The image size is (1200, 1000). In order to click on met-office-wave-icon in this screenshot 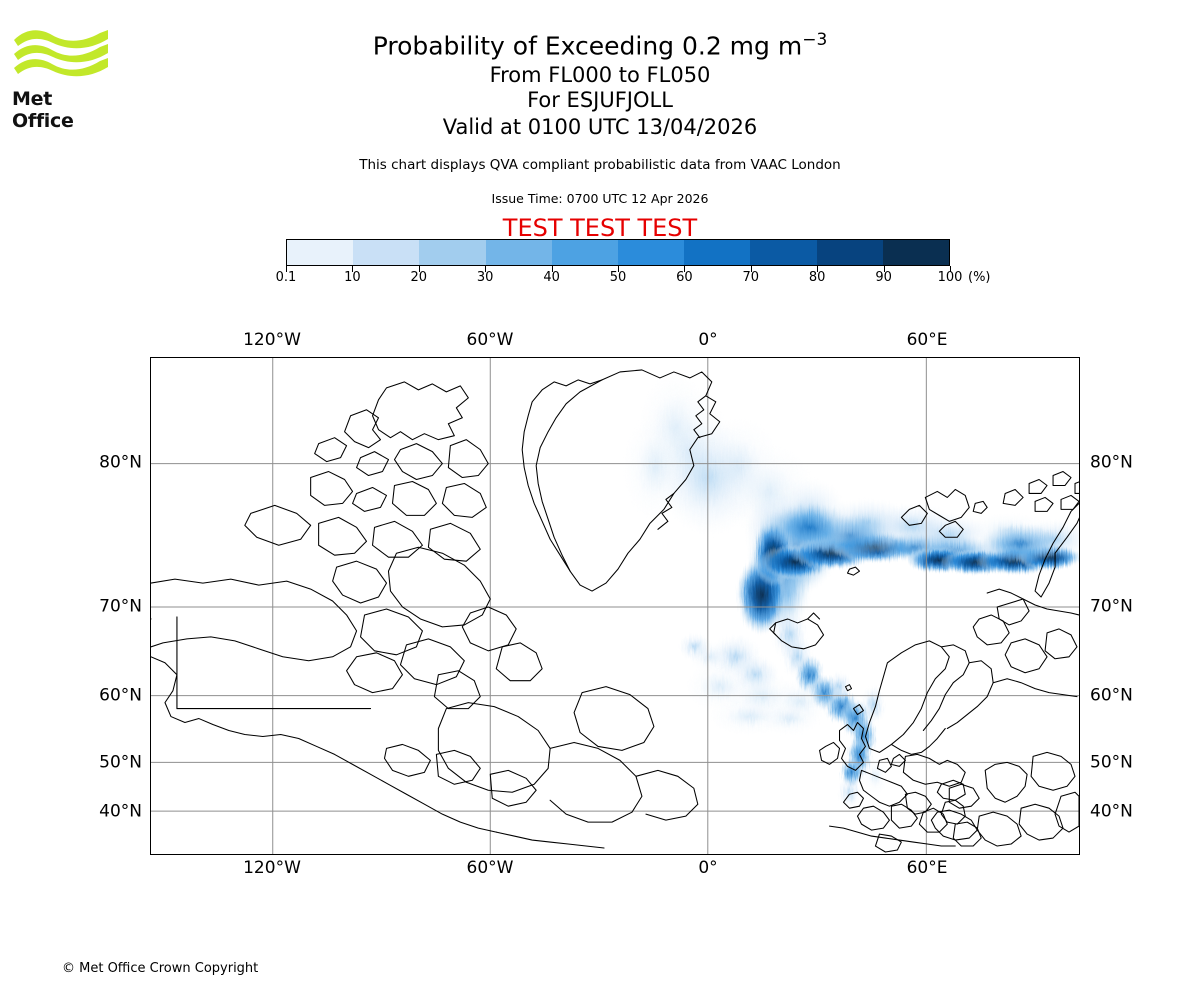, I will do `click(61, 53)`.